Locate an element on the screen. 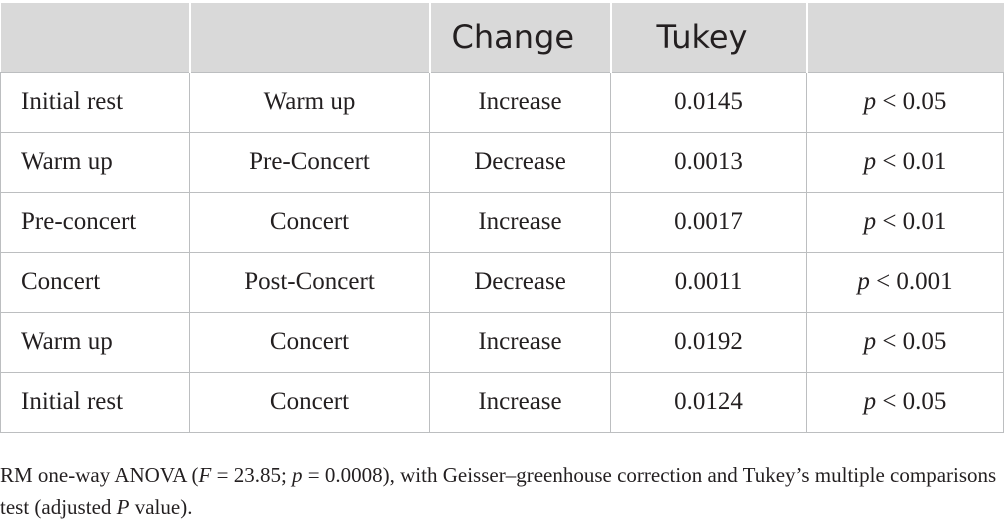  cell-to: Warm up is located at coordinates (309, 102).